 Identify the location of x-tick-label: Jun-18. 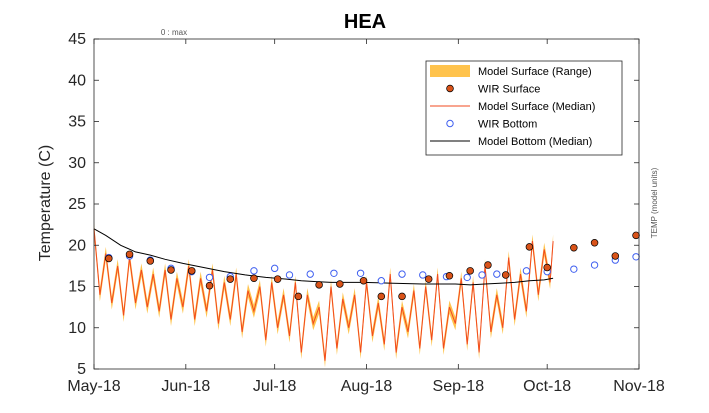
(185, 386).